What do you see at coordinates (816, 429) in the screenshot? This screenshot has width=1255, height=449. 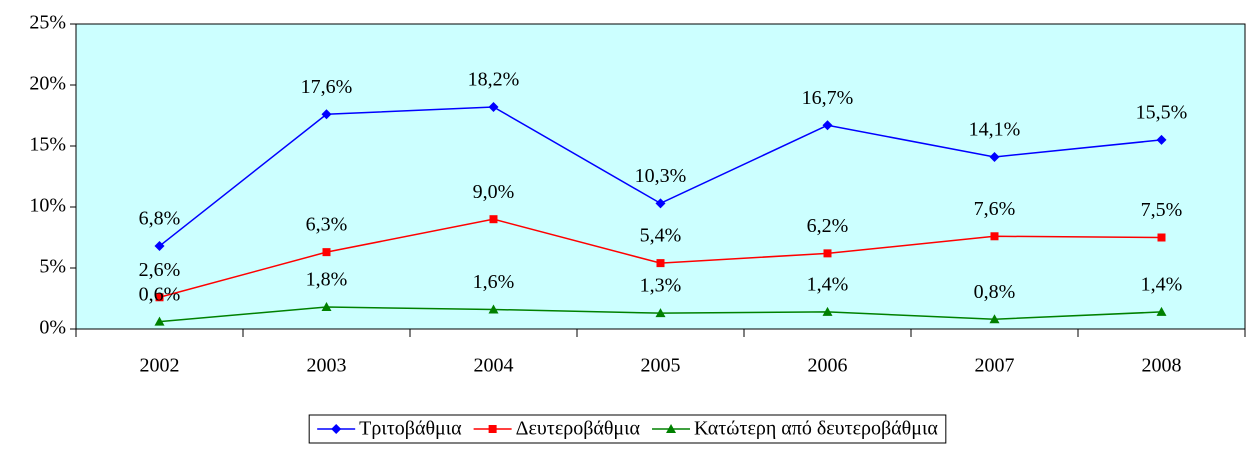 I see `legend-label: Κατώτερη από δευτεροβάθμια` at bounding box center [816, 429].